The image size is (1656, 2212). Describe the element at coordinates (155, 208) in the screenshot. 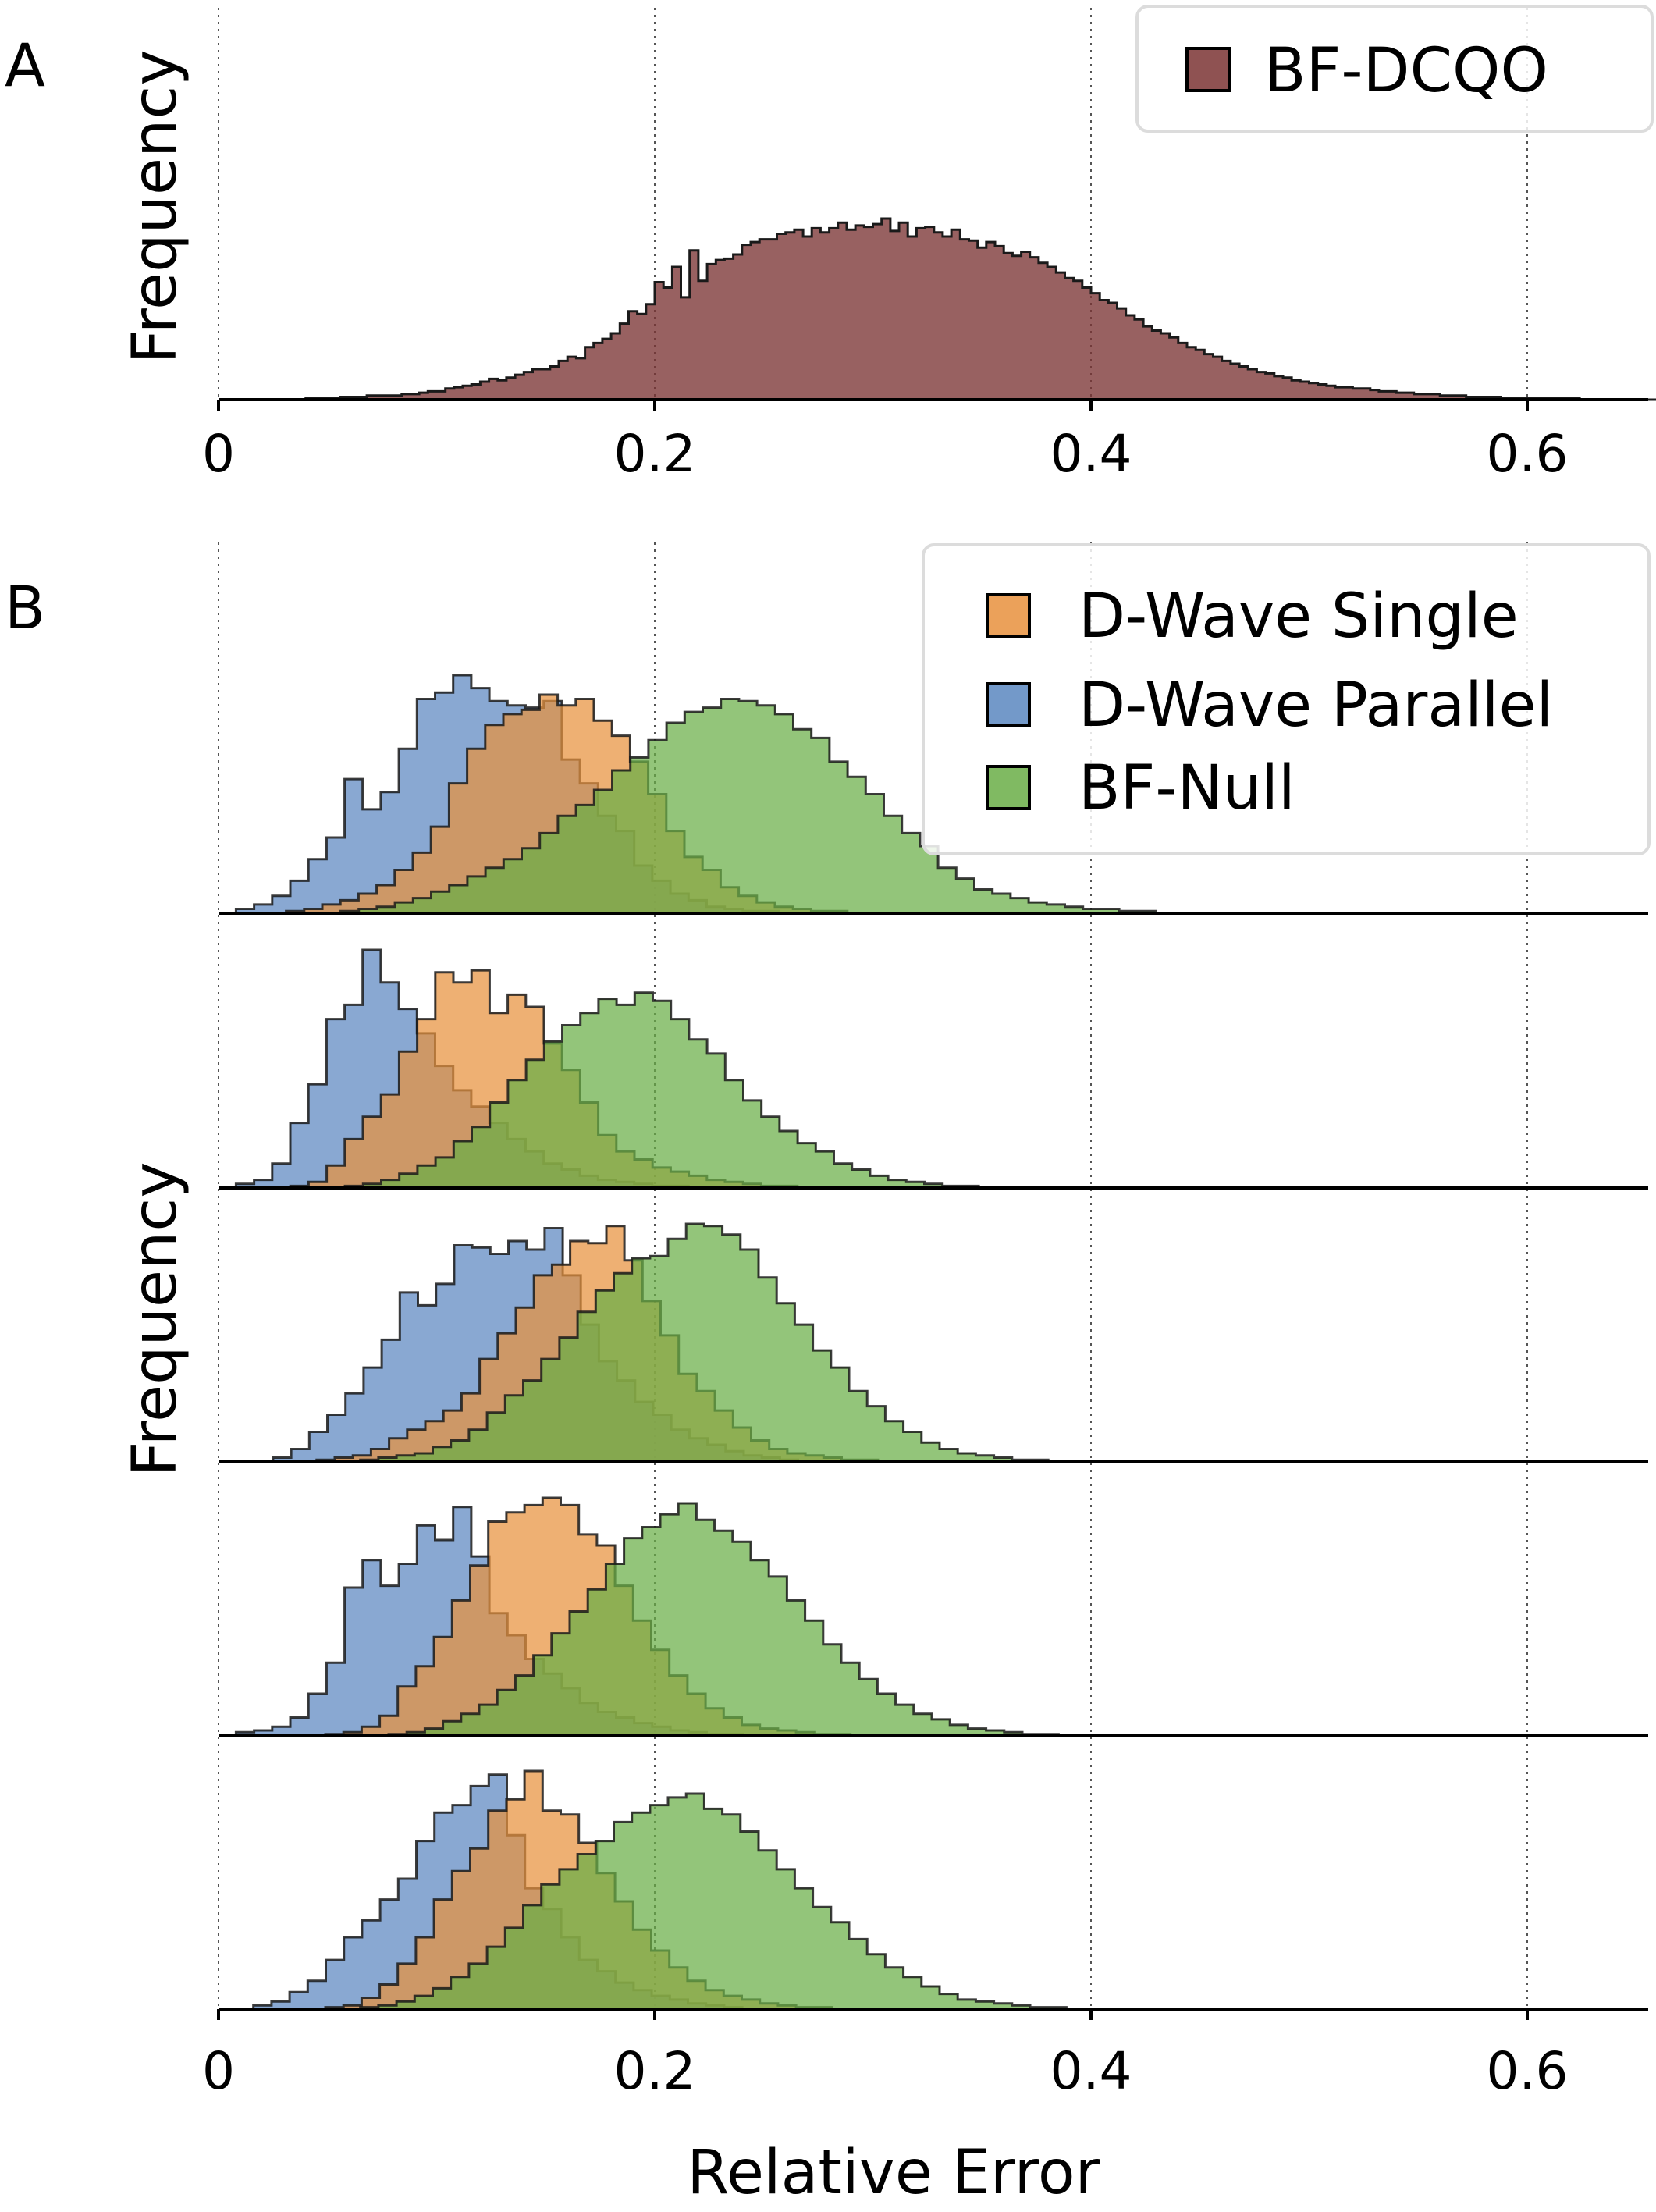

I see `panel-a-y-axis-label: Frequency` at that location.